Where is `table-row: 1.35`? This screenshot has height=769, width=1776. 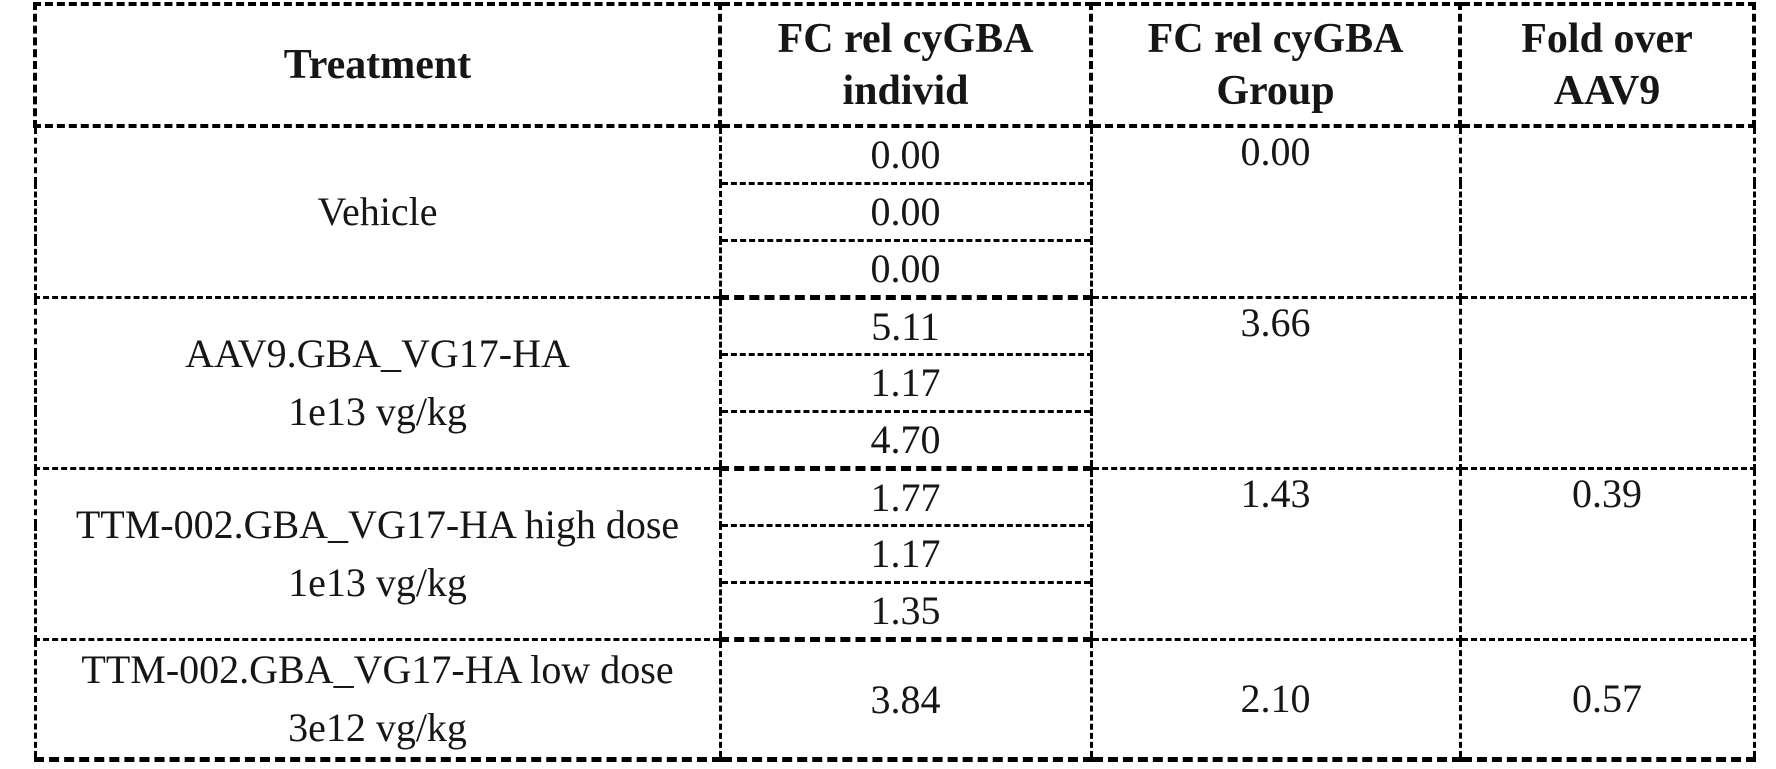 table-row: 1.35 is located at coordinates (894, 611).